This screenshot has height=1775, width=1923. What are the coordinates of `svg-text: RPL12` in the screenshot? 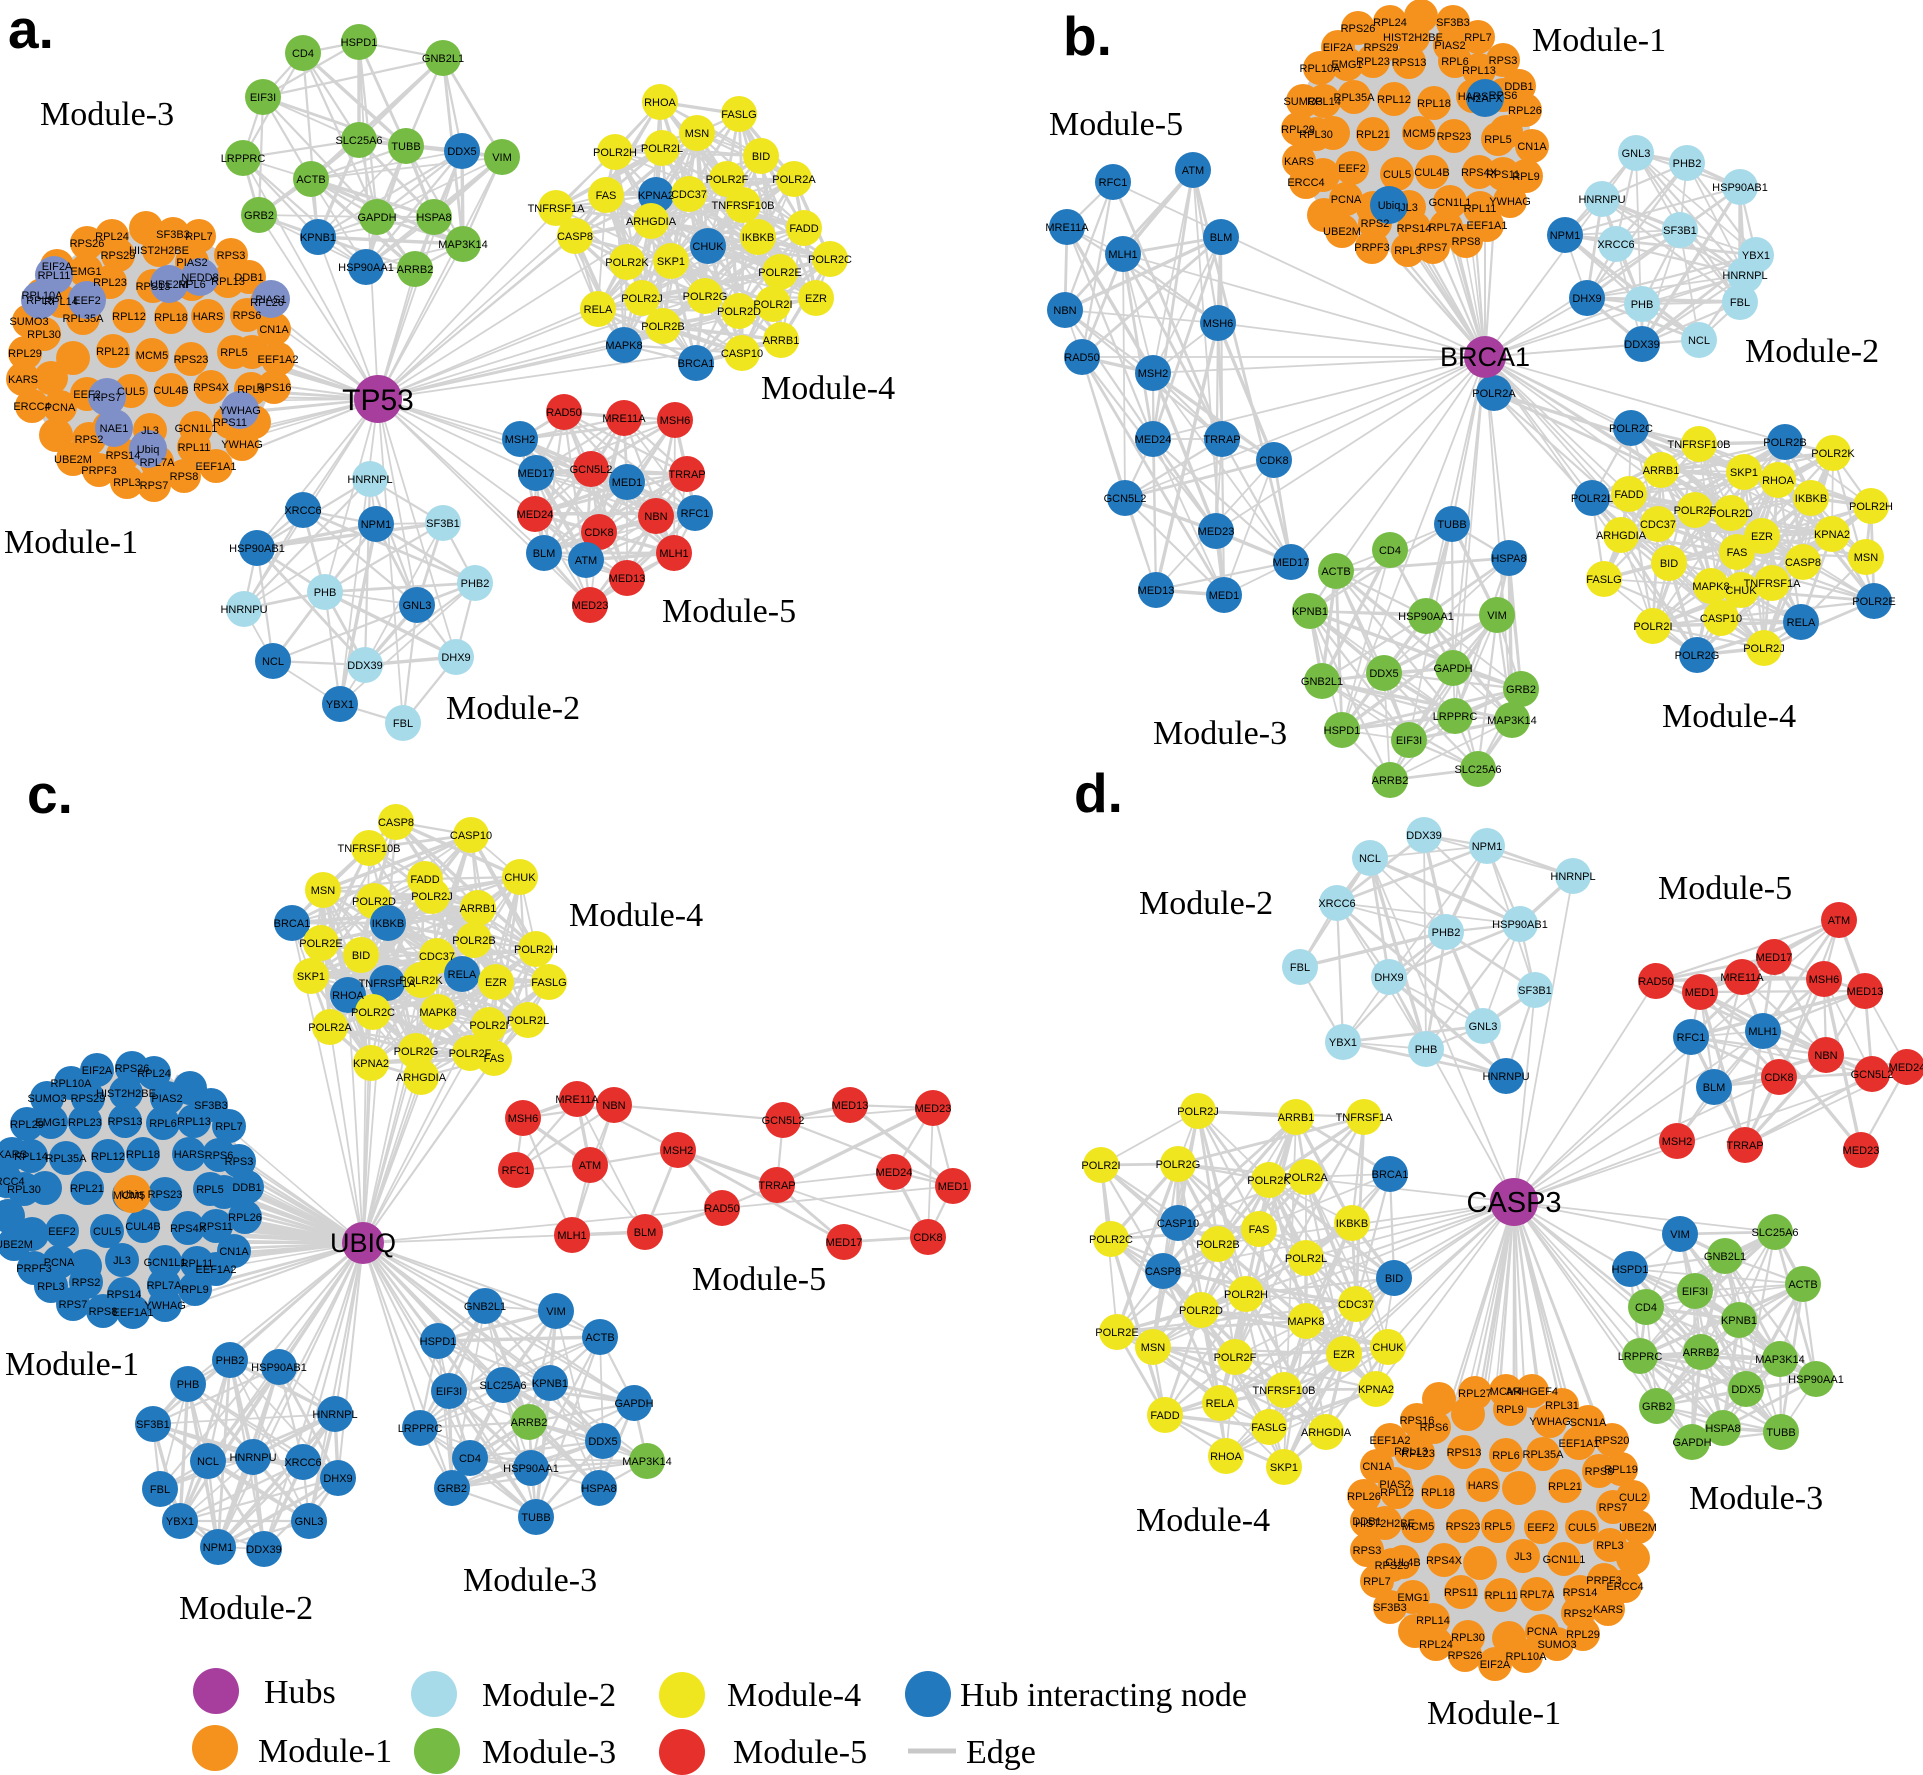 It's located at (1394, 100).